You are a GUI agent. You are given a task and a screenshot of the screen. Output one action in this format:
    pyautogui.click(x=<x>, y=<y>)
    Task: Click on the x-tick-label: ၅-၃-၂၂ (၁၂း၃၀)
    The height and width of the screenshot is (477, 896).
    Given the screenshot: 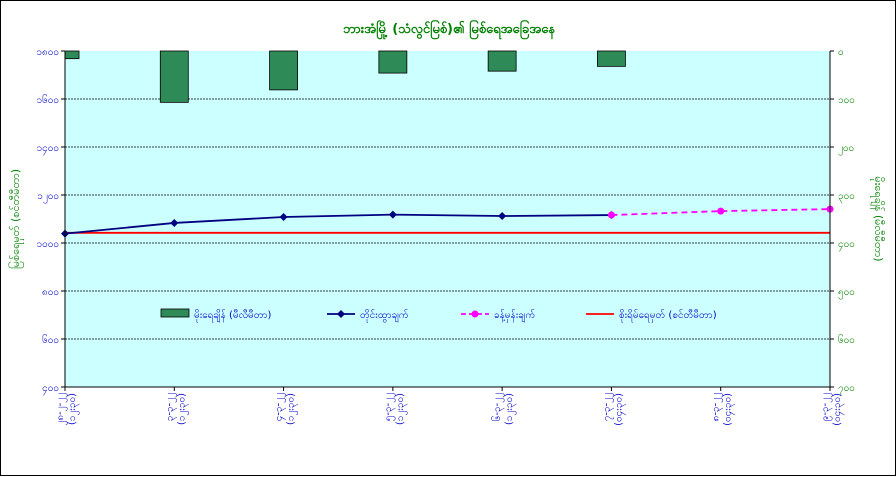 What is the action you would take?
    pyautogui.click(x=395, y=409)
    